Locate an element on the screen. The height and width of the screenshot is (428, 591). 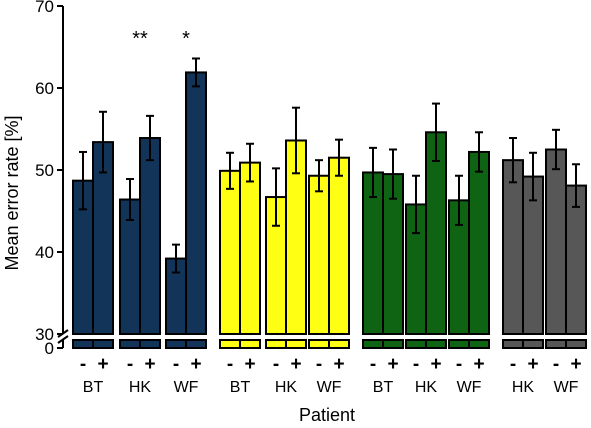
y-axis-title: Mean error rate [%] is located at coordinates (12, 192).